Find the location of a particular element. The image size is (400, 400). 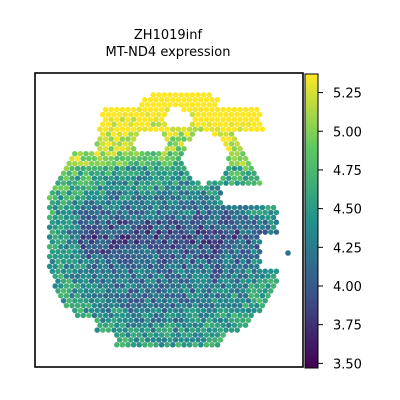

colorbar-tick-label: 4.75 is located at coordinates (347, 171).